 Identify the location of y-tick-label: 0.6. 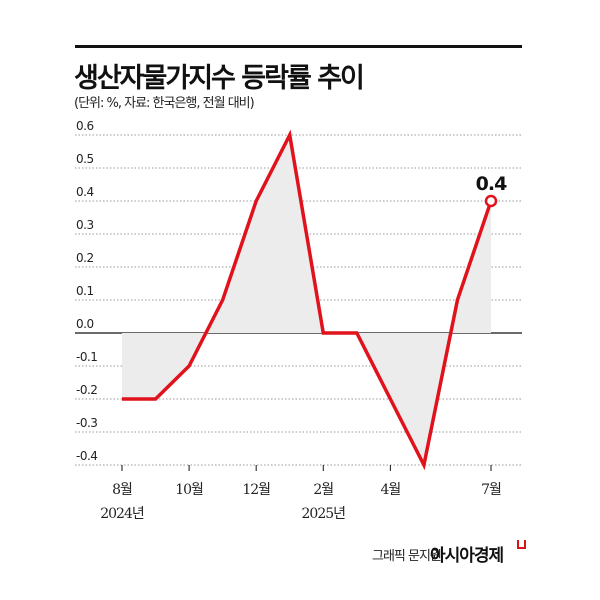
(85, 126).